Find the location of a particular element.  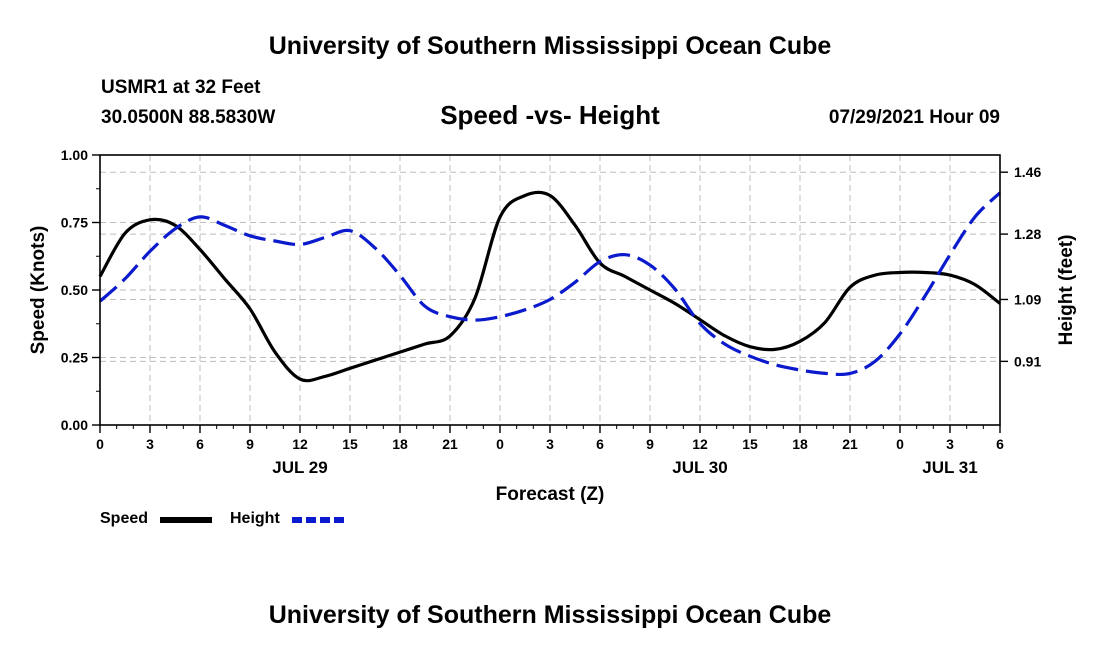

date-label: JUL 31 is located at coordinates (949, 467).